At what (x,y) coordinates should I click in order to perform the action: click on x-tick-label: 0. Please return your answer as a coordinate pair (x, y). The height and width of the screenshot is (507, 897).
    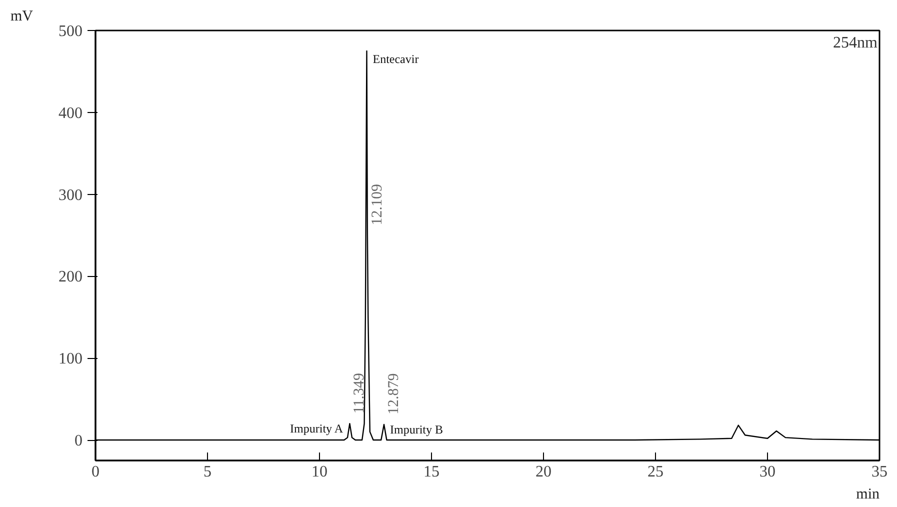
    Looking at the image, I should click on (96, 472).